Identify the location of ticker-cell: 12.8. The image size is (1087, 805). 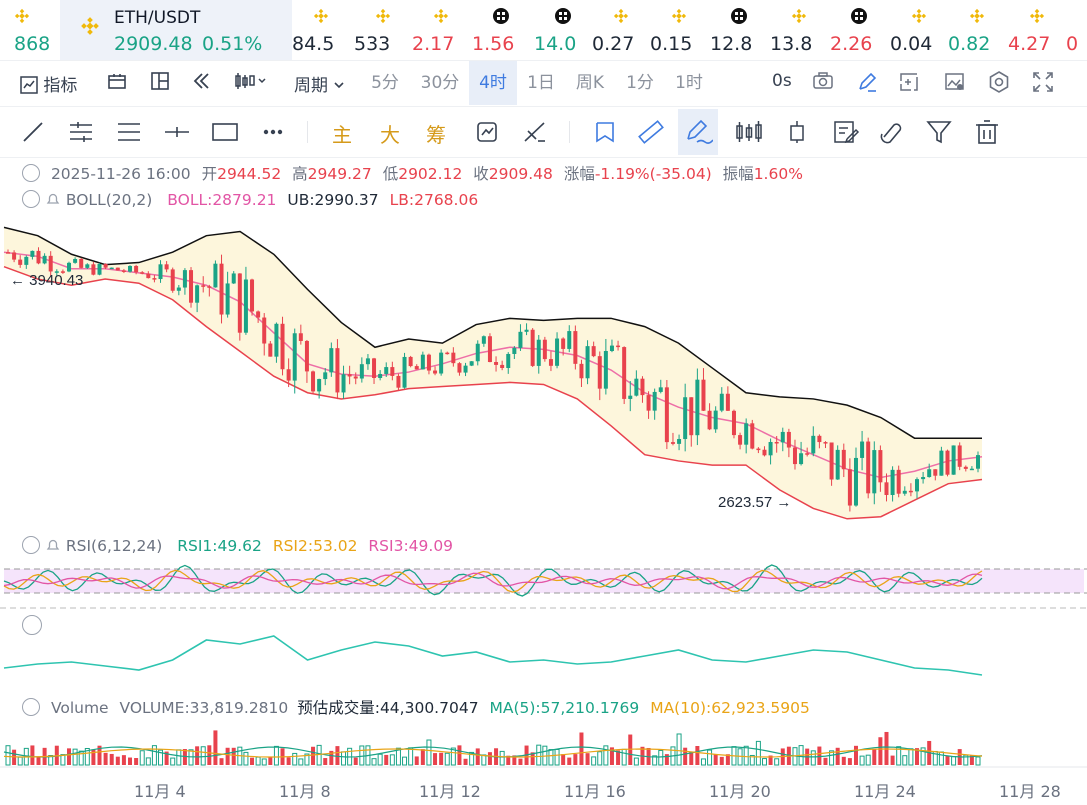
(739, 30).